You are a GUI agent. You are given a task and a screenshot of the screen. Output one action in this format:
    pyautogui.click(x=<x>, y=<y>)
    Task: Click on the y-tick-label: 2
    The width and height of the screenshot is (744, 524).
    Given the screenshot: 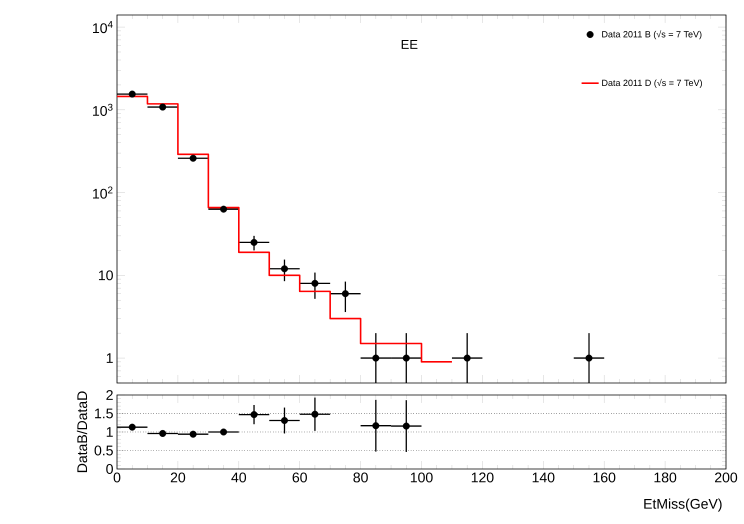 What is the action you would take?
    pyautogui.click(x=109, y=395)
    